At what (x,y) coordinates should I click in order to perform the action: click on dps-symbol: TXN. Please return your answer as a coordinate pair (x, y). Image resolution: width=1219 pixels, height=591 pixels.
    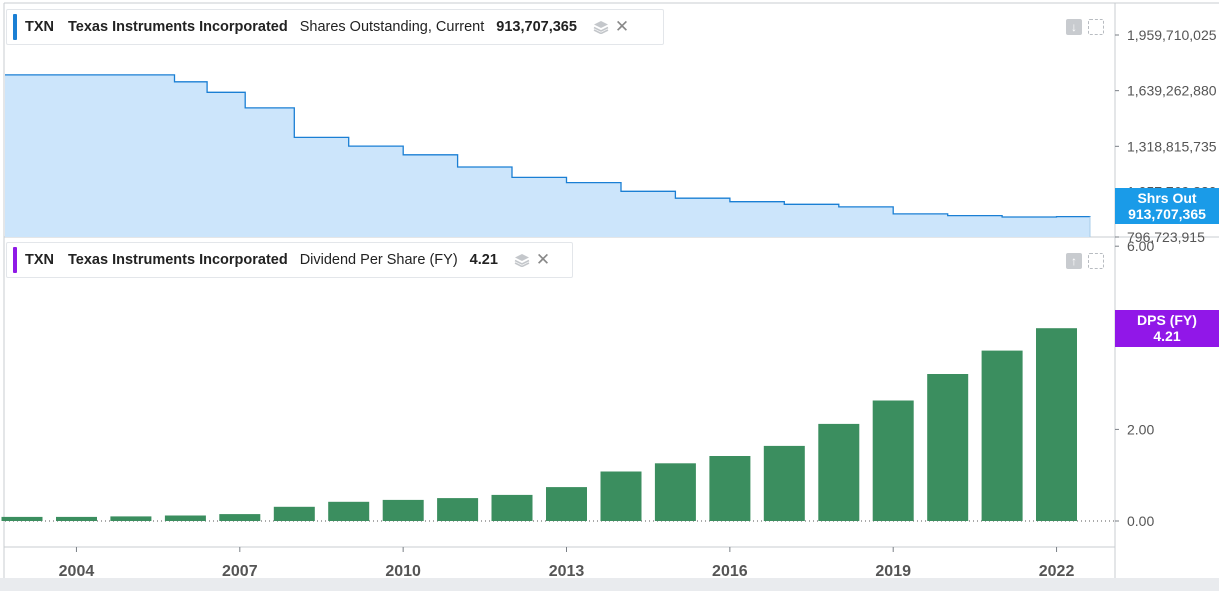
    Looking at the image, I should click on (39, 260).